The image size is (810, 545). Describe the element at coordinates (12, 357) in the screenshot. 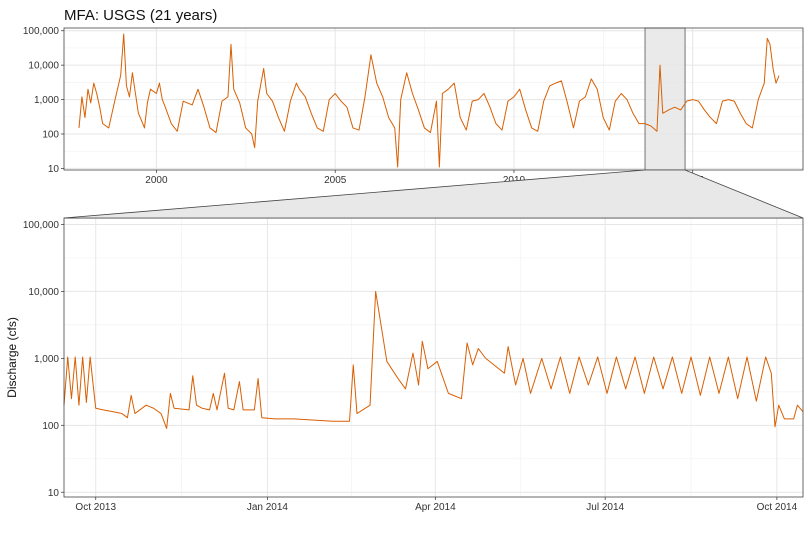

I see `y-axis-title: Discharge (cfs)` at that location.